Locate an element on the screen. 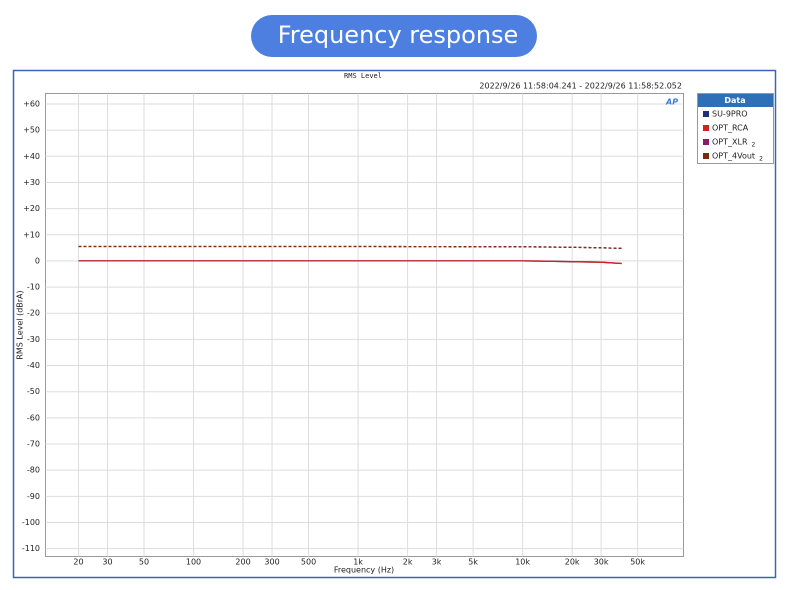 The image size is (790, 590). y-tick-label: -50 is located at coordinates (33, 391).